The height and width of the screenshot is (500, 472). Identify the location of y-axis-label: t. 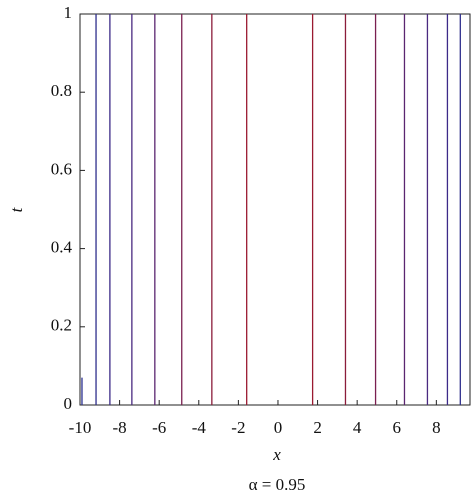
(16, 209).